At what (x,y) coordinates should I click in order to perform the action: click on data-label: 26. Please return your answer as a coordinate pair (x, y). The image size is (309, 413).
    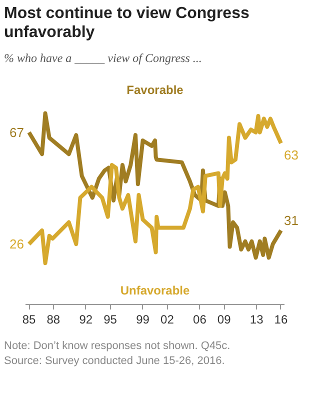
    Looking at the image, I should click on (17, 244).